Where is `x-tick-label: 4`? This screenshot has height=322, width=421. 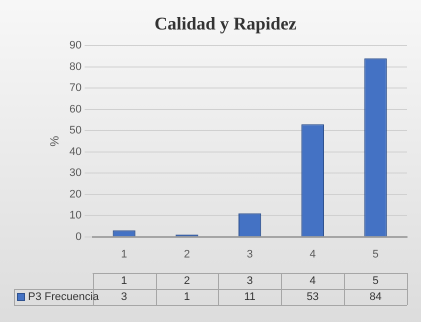
x-tick-label: 4 is located at coordinates (313, 254).